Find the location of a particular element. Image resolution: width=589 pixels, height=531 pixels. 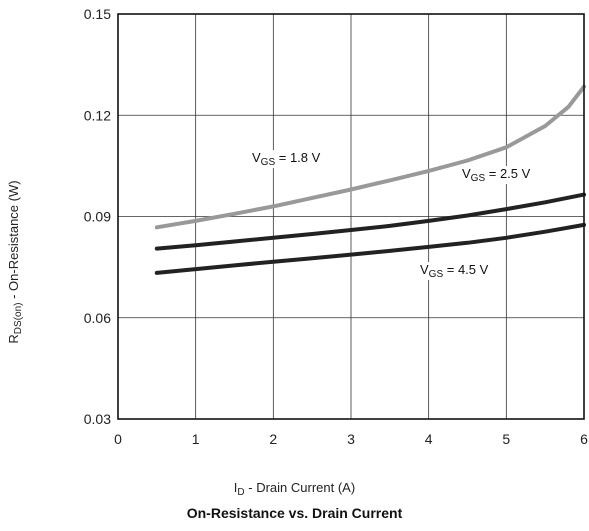

y-tick-label: 0.06 is located at coordinates (97, 318).